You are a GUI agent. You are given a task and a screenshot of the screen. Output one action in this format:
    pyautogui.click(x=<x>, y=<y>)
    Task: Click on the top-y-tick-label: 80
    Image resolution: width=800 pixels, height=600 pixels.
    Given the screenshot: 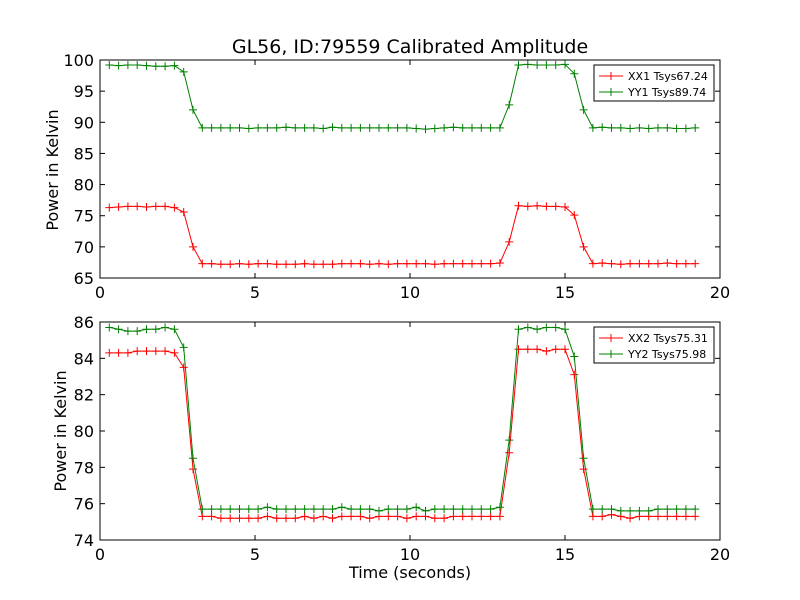 What is the action you would take?
    pyautogui.click(x=84, y=185)
    